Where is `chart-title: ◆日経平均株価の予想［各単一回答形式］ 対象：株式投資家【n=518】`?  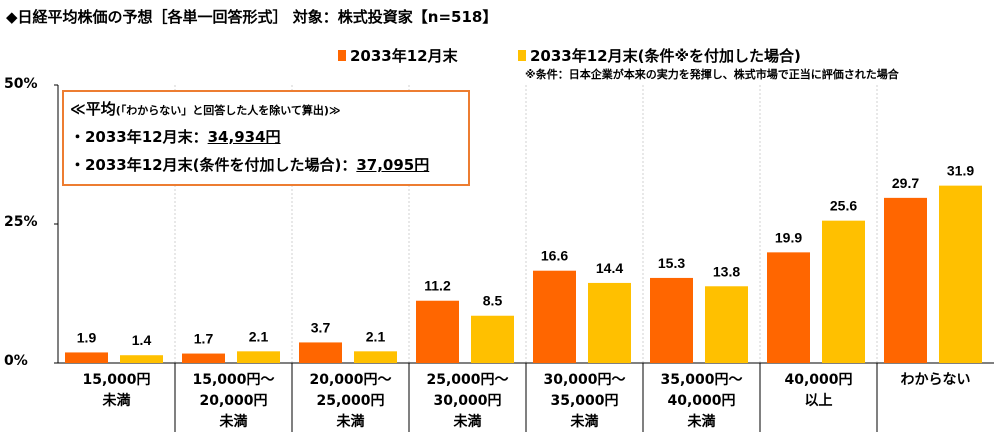
chart-title: ◆日経平均株価の予想［各単一回答形式］ 対象：株式投資家【n=518】 is located at coordinates (252, 17).